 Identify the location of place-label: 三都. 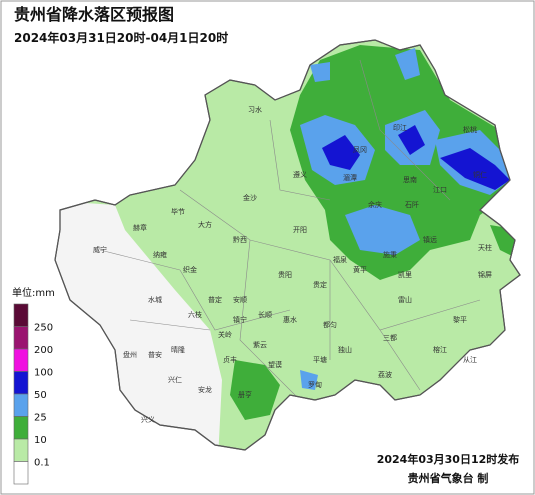
(390, 338).